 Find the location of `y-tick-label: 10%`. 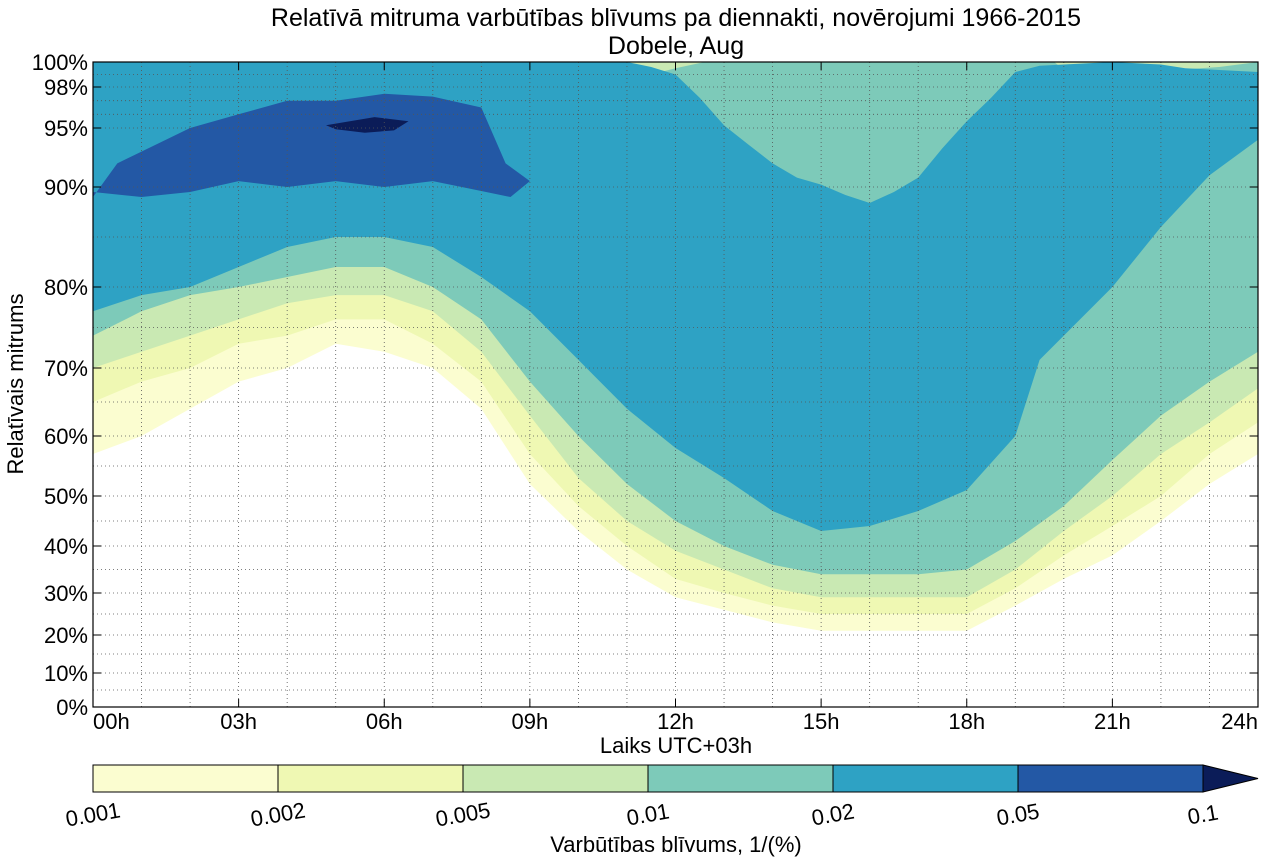

y-tick-label: 10% is located at coordinates (66, 673).